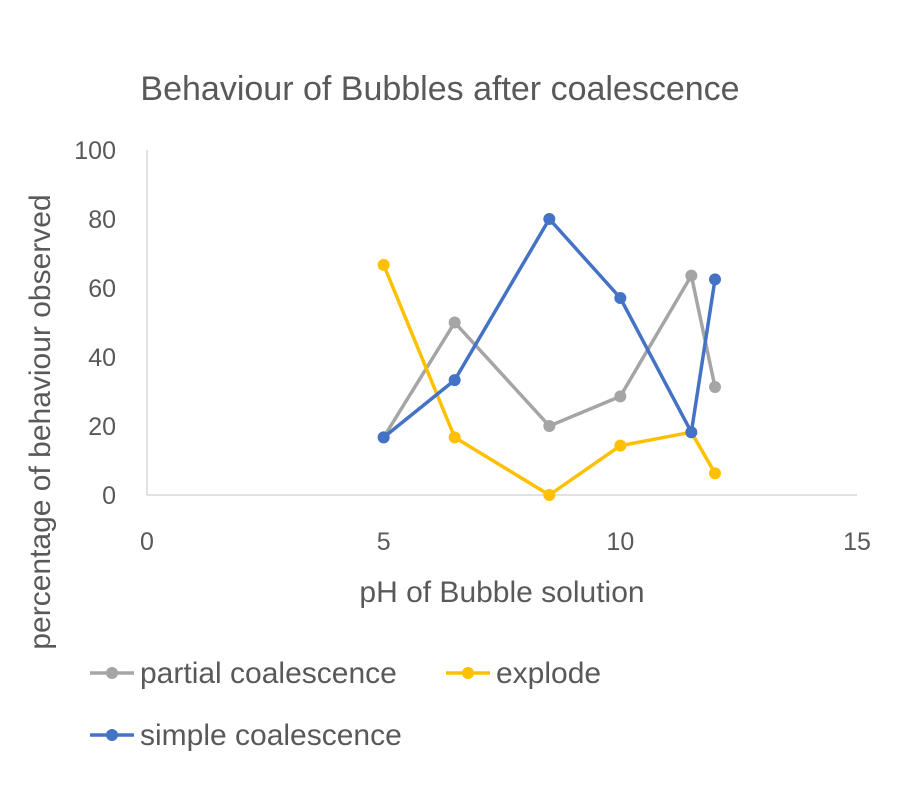 The width and height of the screenshot is (907, 801). I want to click on y-tick-label: 60, so click(102, 289).